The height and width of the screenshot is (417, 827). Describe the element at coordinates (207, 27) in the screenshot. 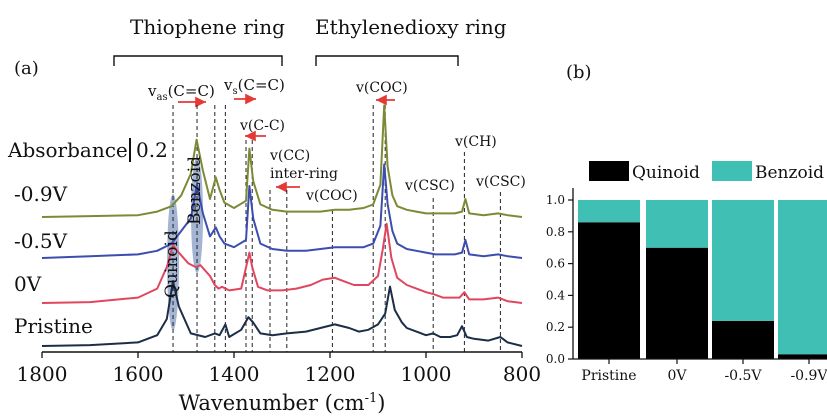

I see `thiophene-ring-label: Thiophene ring` at that location.